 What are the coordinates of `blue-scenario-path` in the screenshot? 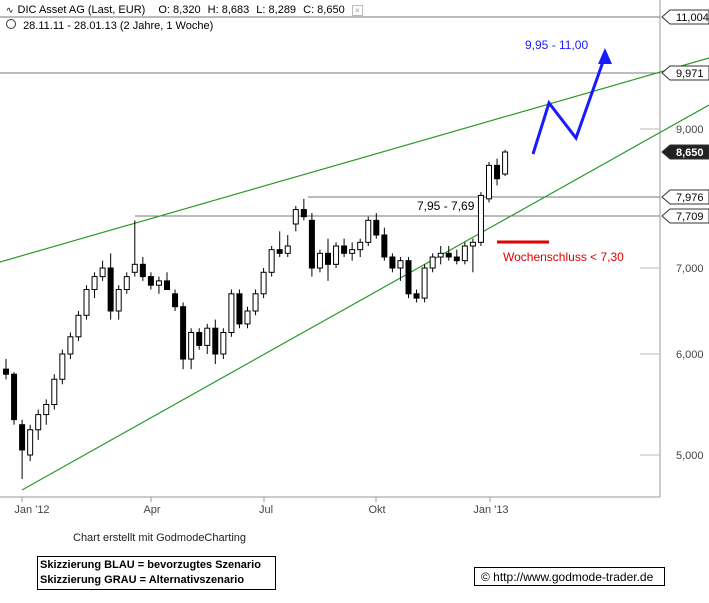 It's located at (569, 105).